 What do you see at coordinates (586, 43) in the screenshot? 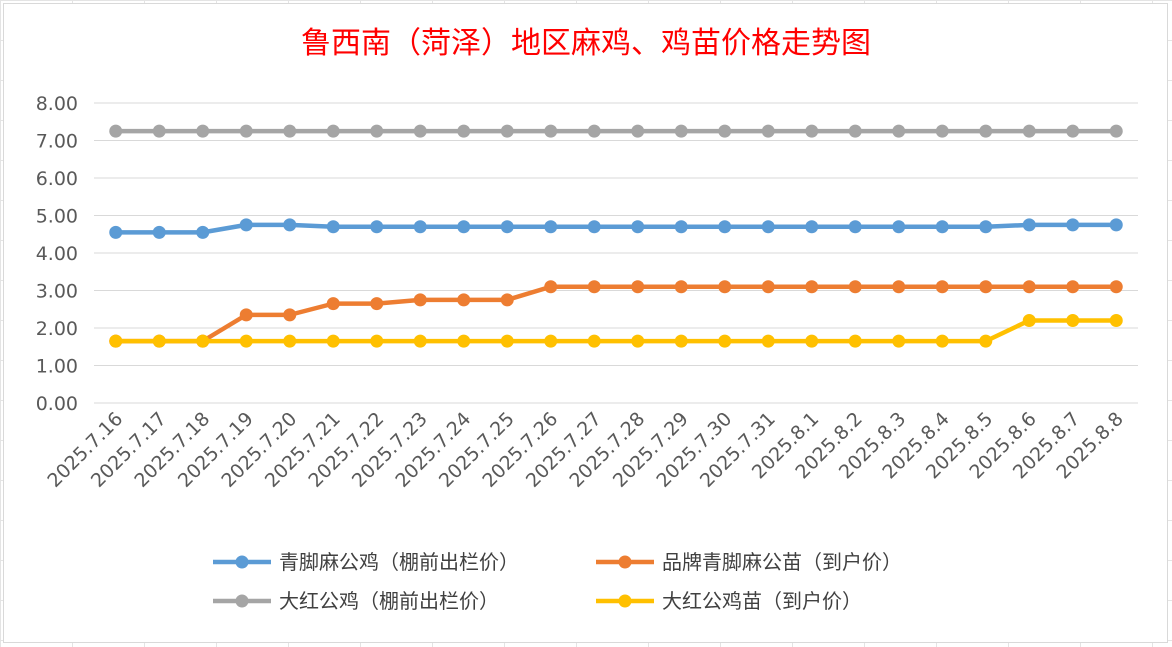
I see `chart-title: 鲁西南（菏泽）地区麻鸡、鸡苗价格走势图` at bounding box center [586, 43].